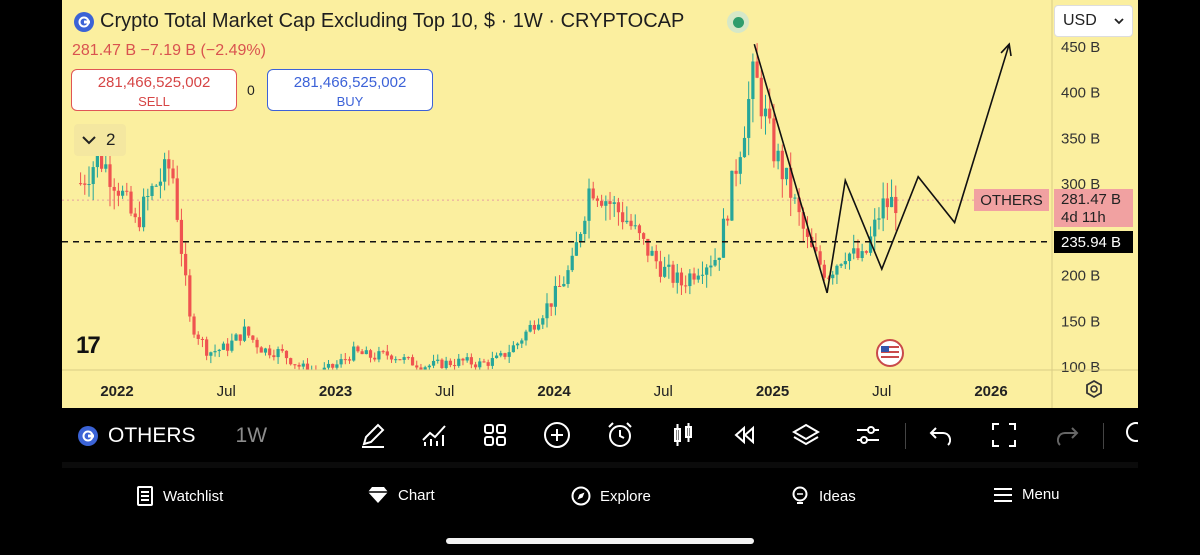 Image resolution: width=1200 pixels, height=555 pixels. I want to click on alarm-icon, so click(620, 435).